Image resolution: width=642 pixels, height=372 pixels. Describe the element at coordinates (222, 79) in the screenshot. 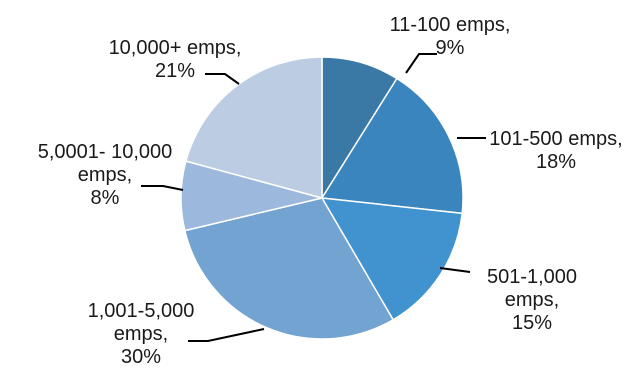

I see `leader-line-10-000-emps` at that location.